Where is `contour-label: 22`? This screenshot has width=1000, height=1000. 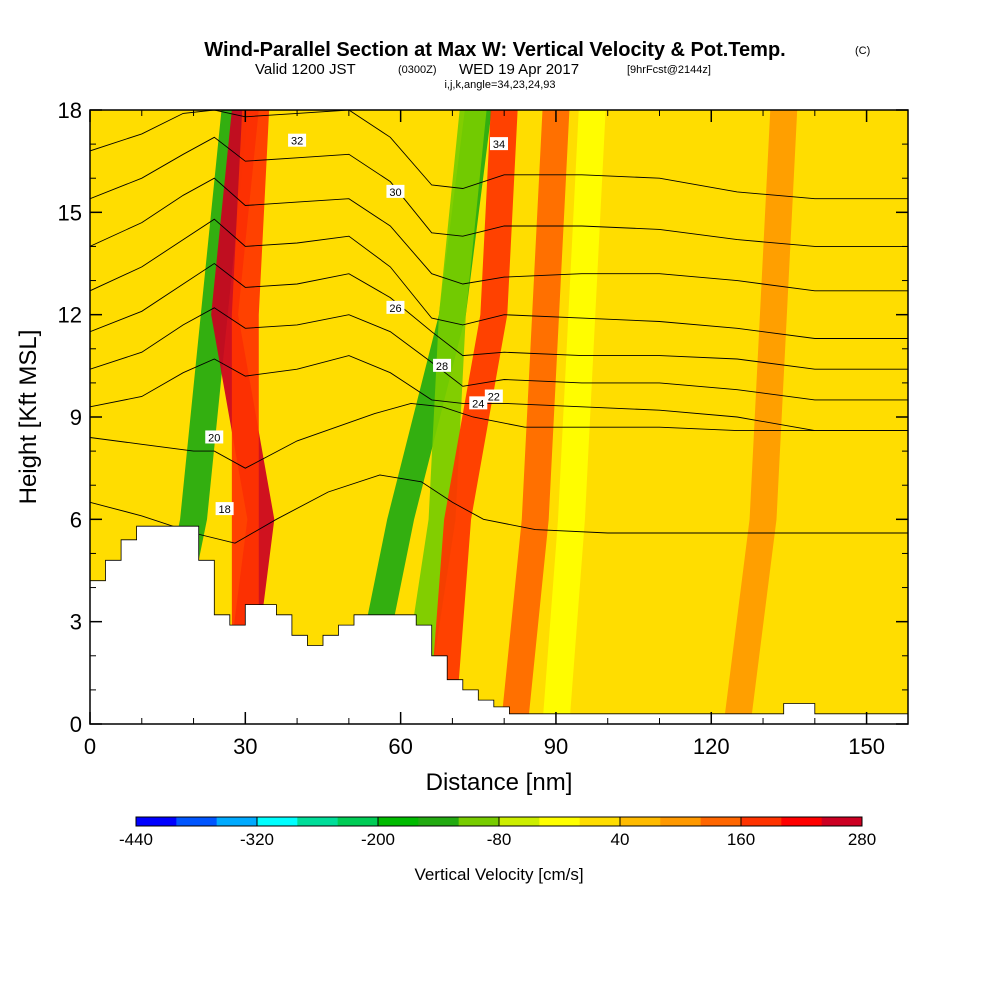
contour-label: 22 is located at coordinates (494, 398).